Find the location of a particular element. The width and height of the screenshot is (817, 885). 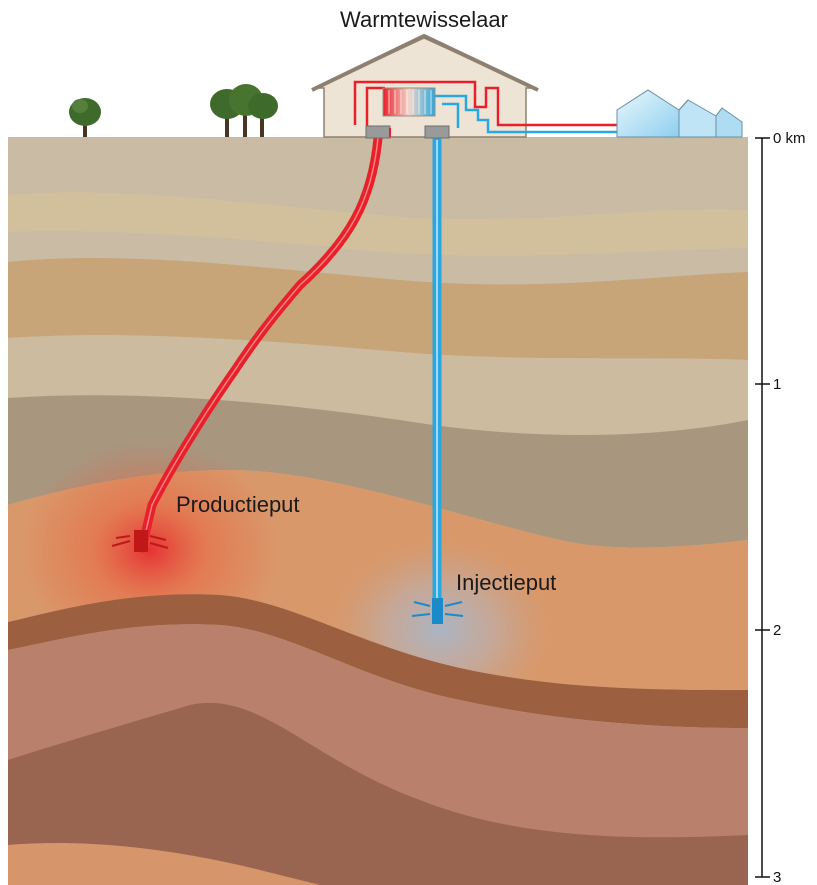

stratum-sand is located at coordinates (378, 309).